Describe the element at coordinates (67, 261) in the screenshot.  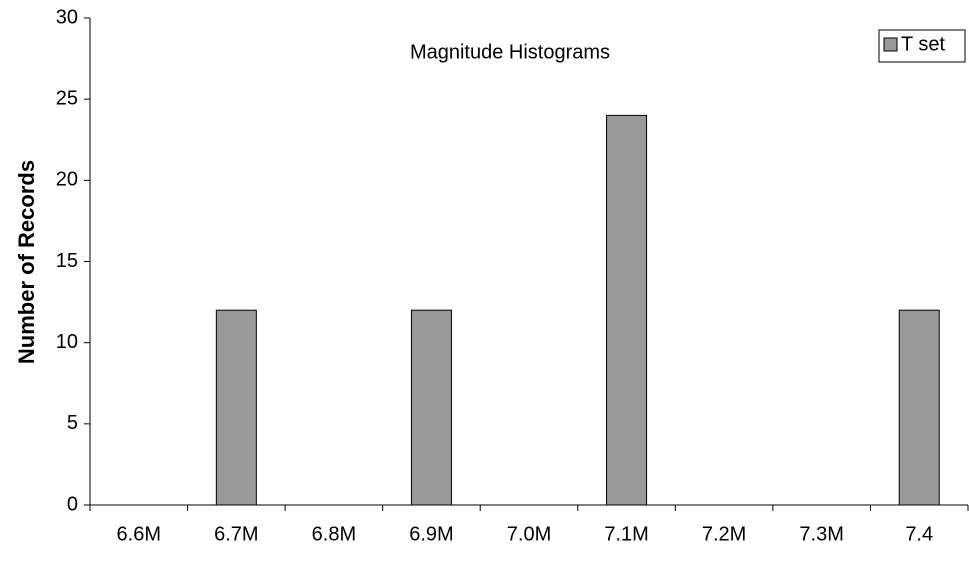
I see `y-tick-label: 15` at that location.